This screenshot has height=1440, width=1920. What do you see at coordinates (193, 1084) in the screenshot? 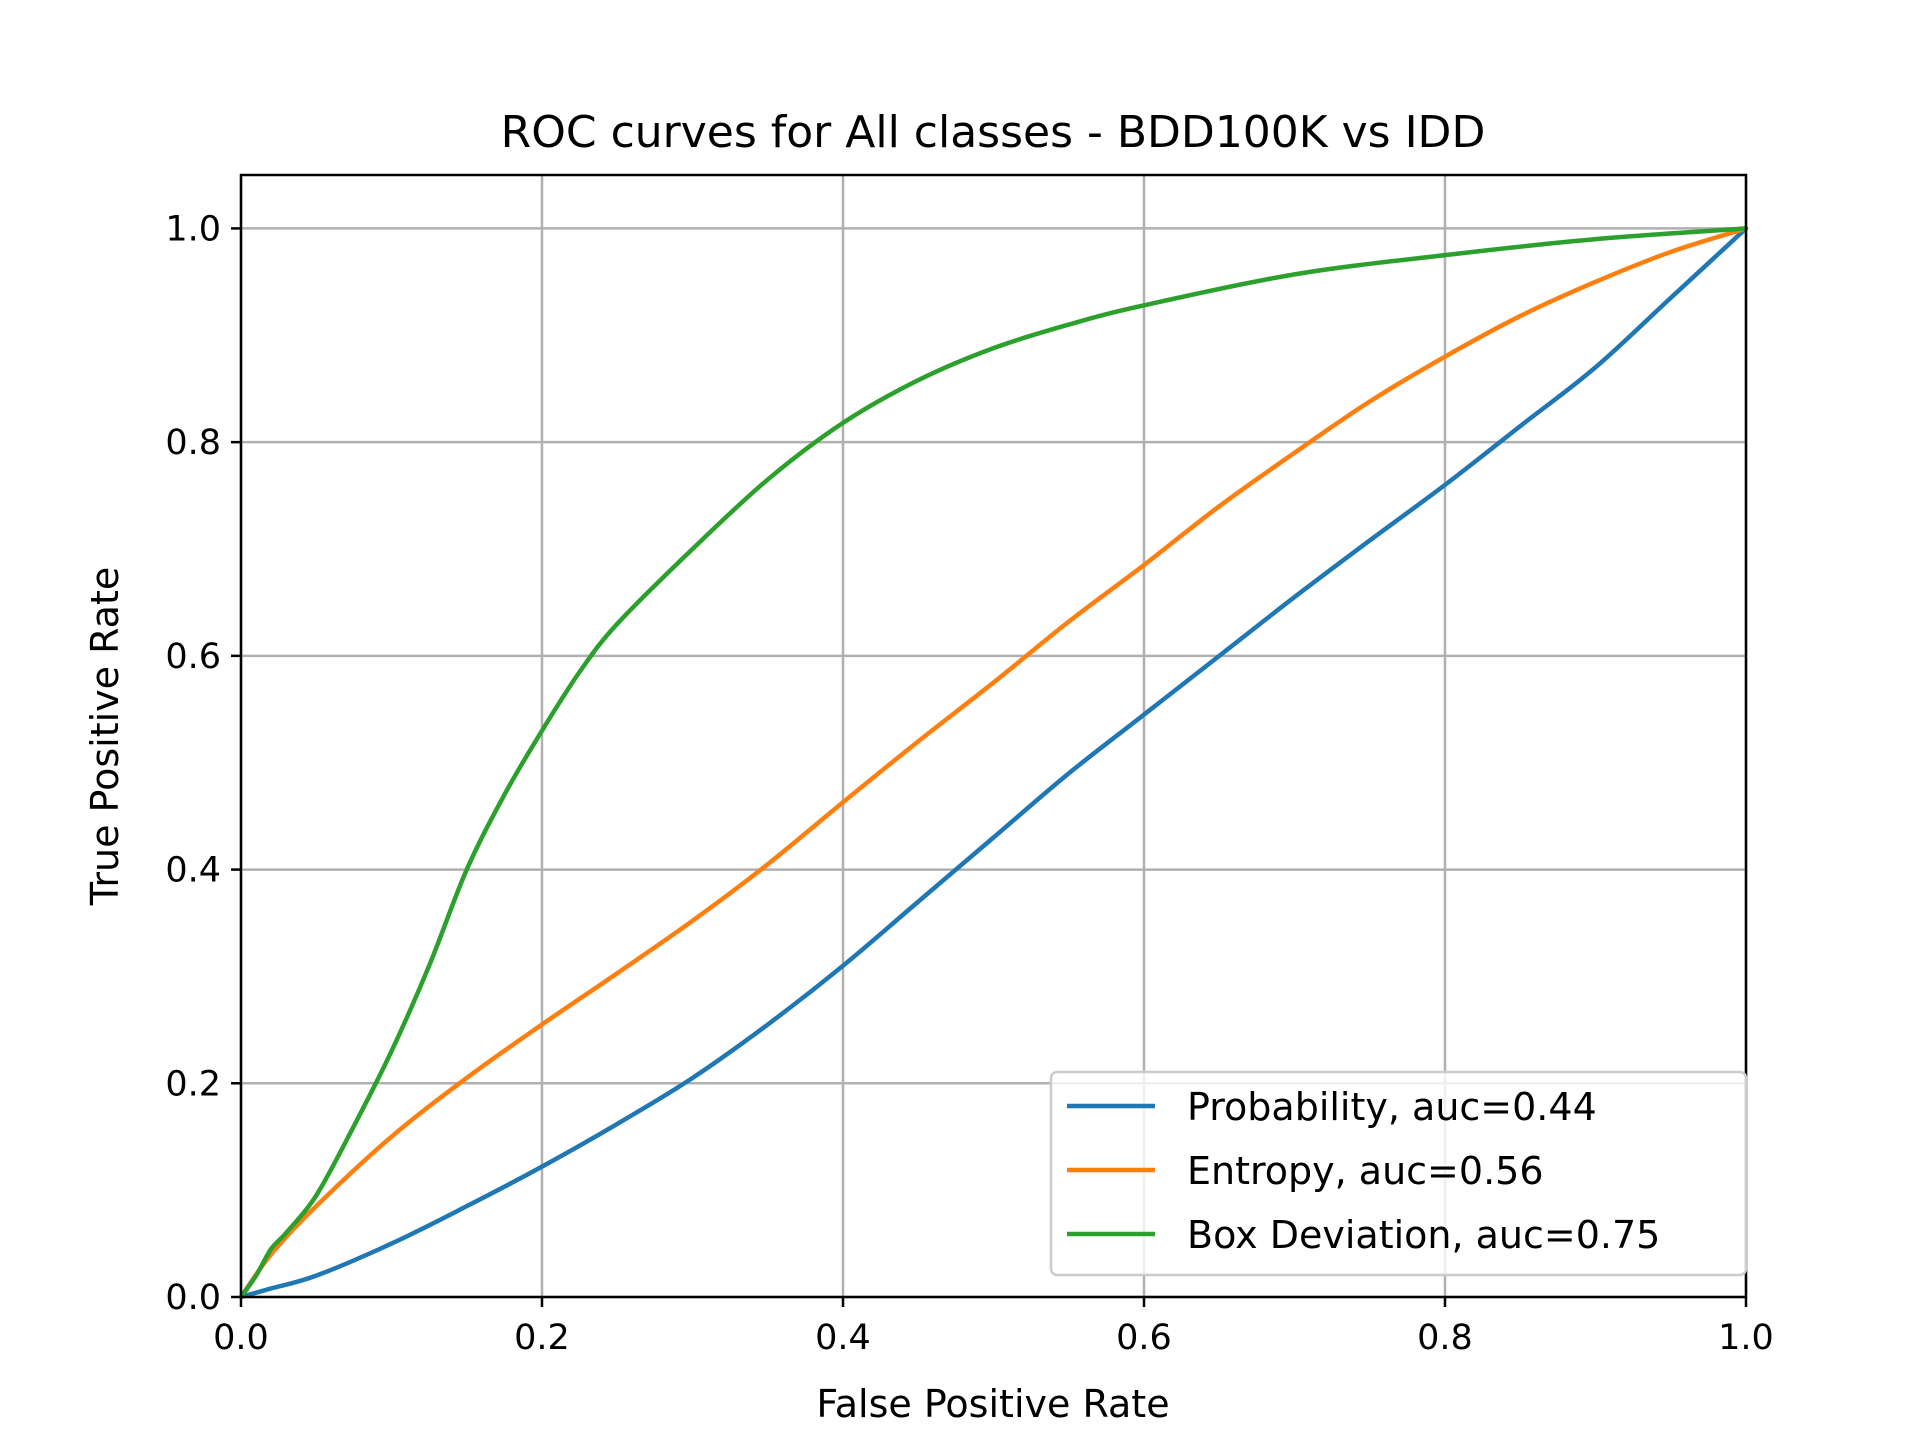
I see `y-tick-label-1: 0.2` at bounding box center [193, 1084].